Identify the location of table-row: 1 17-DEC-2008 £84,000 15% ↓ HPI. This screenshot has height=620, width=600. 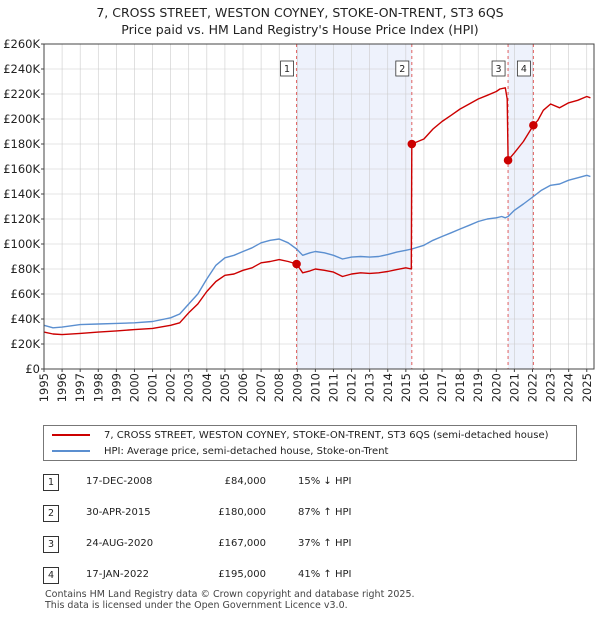
(300, 483).